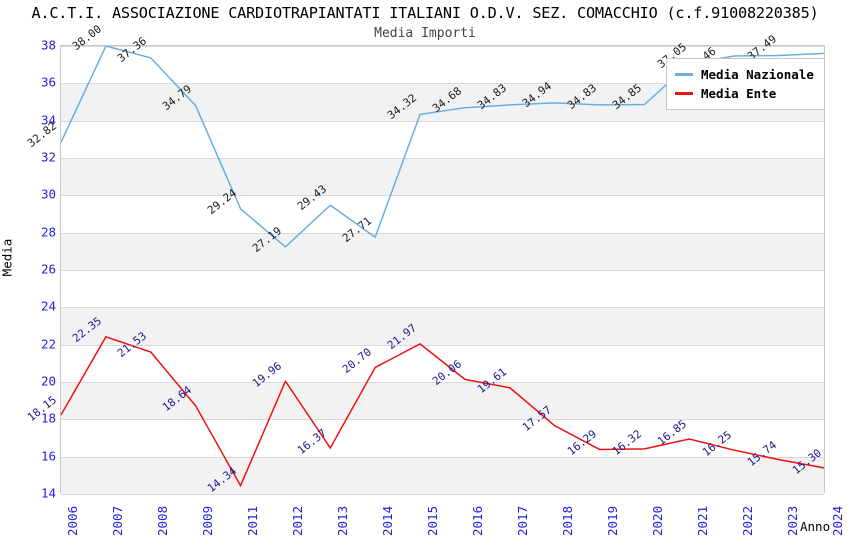  I want to click on y-tick-label: 20, so click(48, 381).